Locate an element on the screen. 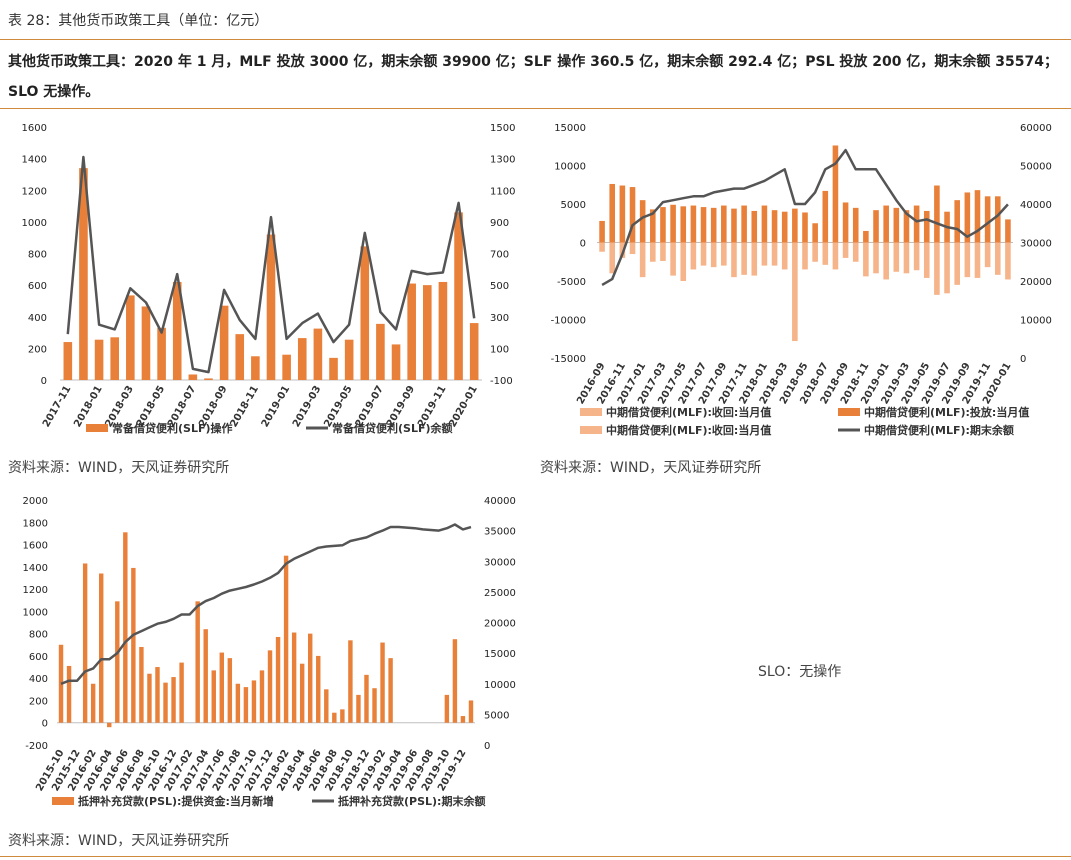 The height and width of the screenshot is (860, 1071). source-note-psl: 资料来源：WIND，天风证券研究所 is located at coordinates (119, 841).